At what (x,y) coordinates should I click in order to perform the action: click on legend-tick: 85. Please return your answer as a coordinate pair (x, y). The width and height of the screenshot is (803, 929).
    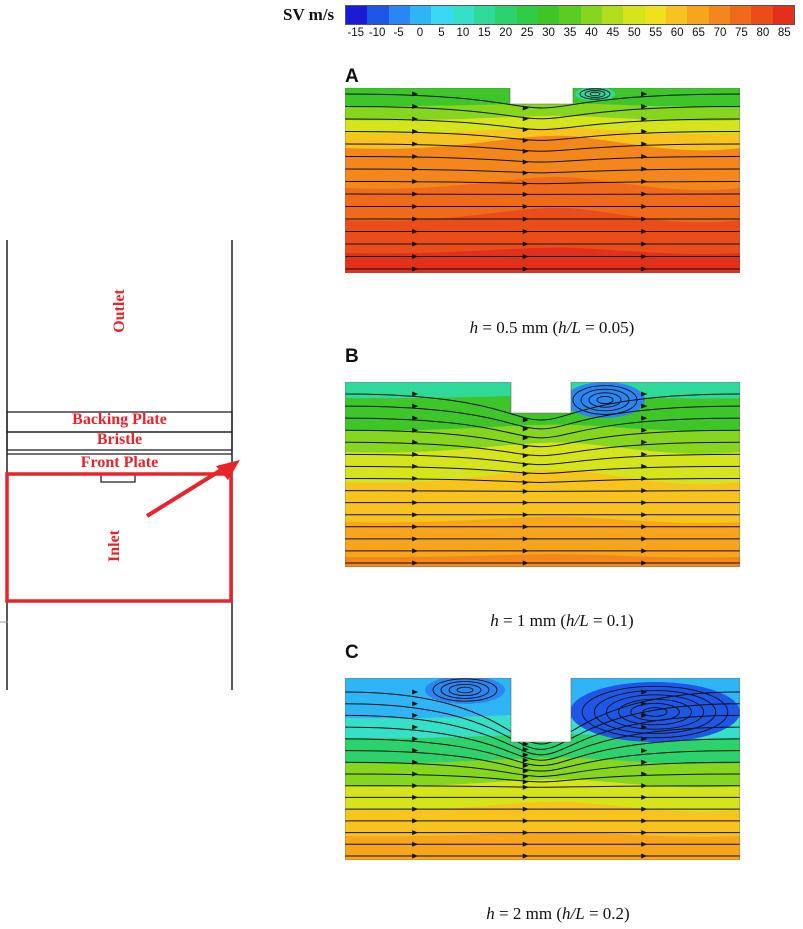
    Looking at the image, I should click on (784, 33).